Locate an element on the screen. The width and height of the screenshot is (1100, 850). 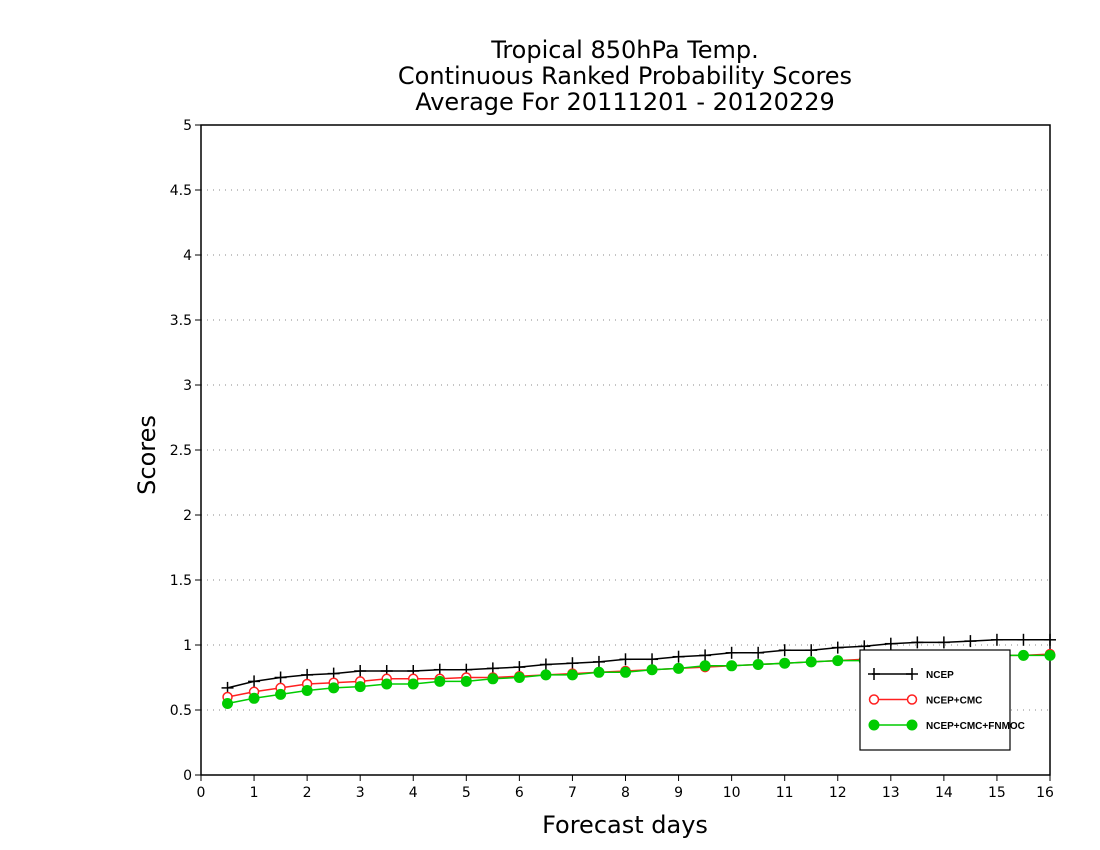
y-tick-label: 5 is located at coordinates (187, 126).